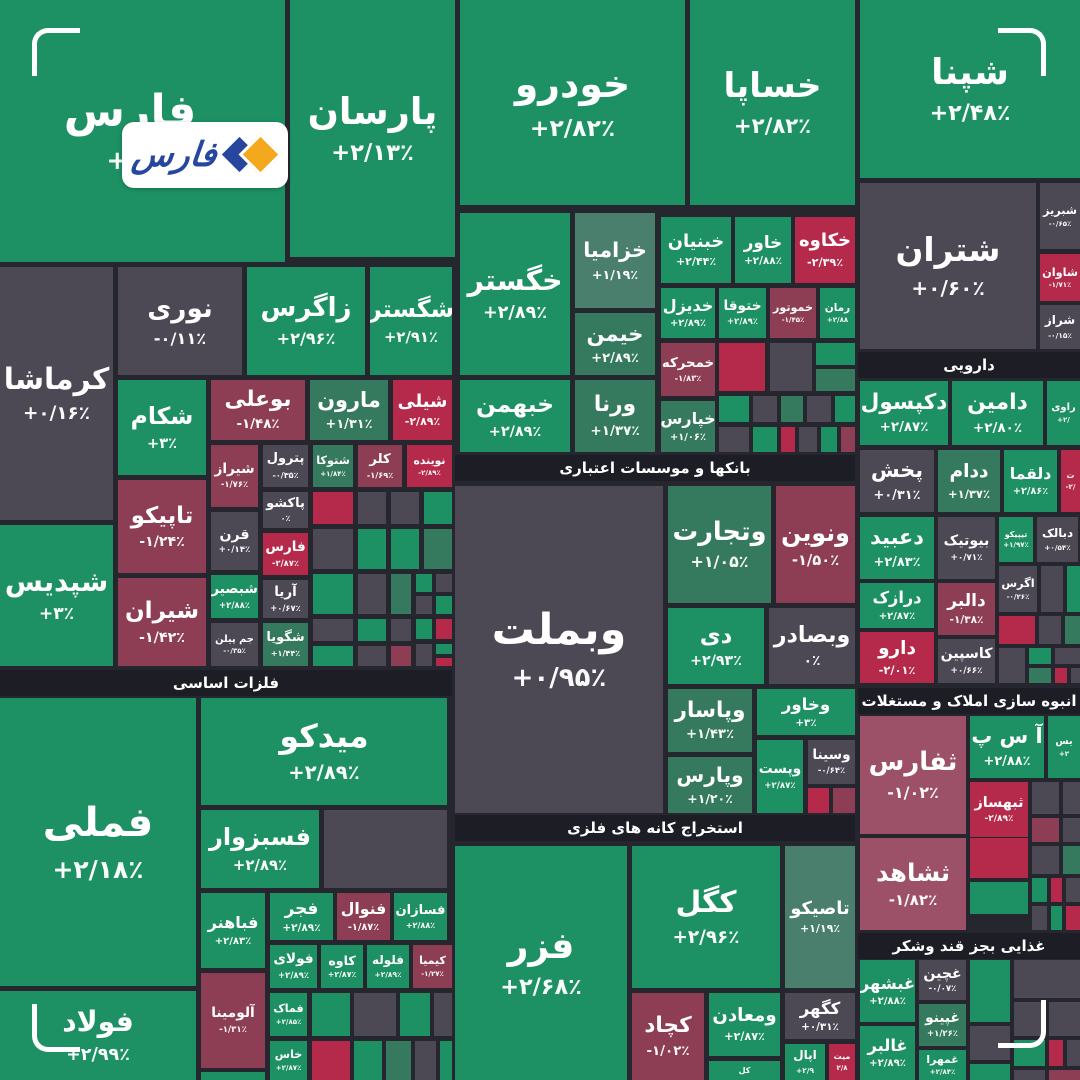  What do you see at coordinates (1022, 52) in the screenshot?
I see `frame-corner-tr` at bounding box center [1022, 52].